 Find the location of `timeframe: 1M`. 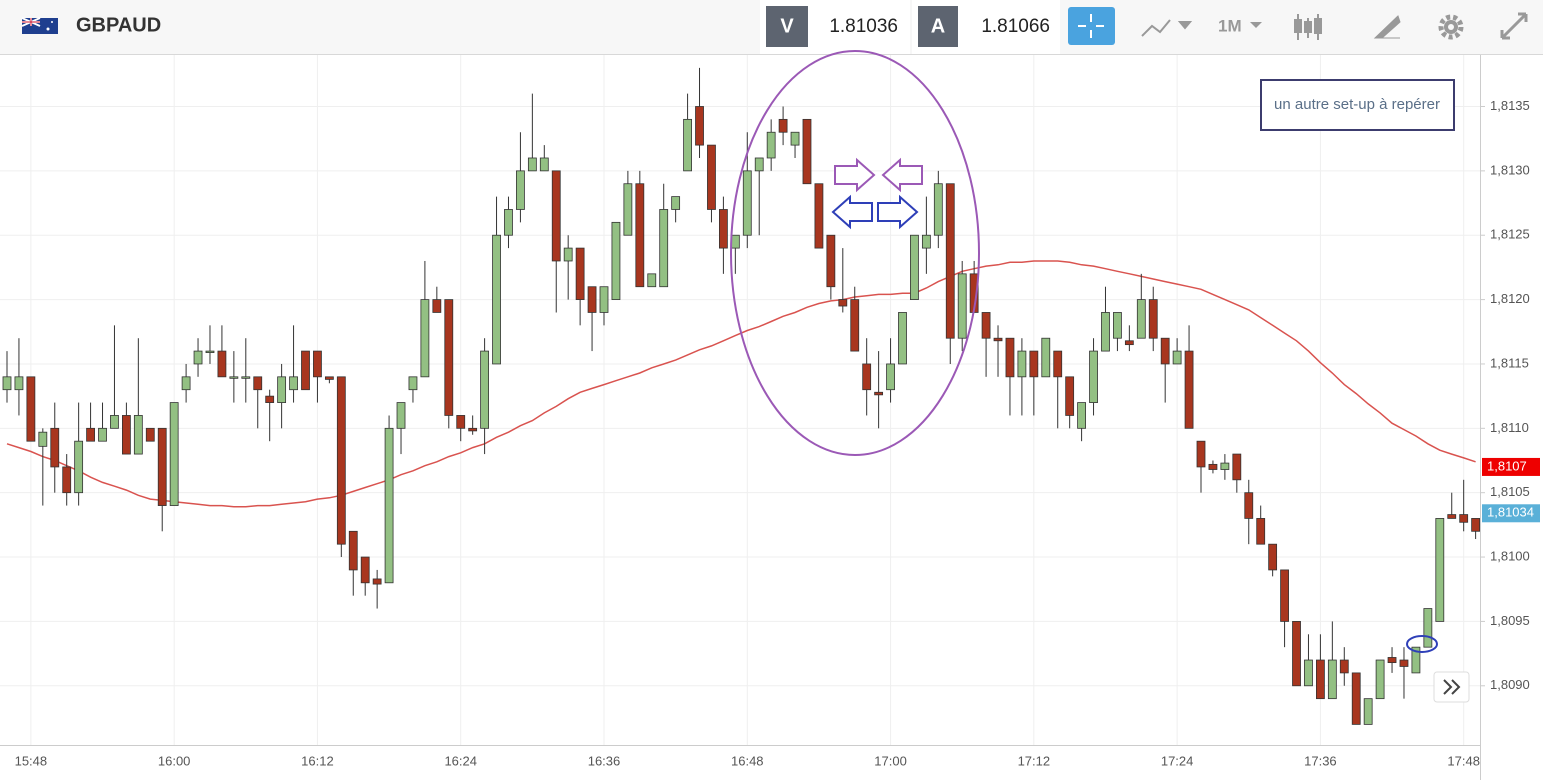

timeframe: 1M is located at coordinates (1230, 25).